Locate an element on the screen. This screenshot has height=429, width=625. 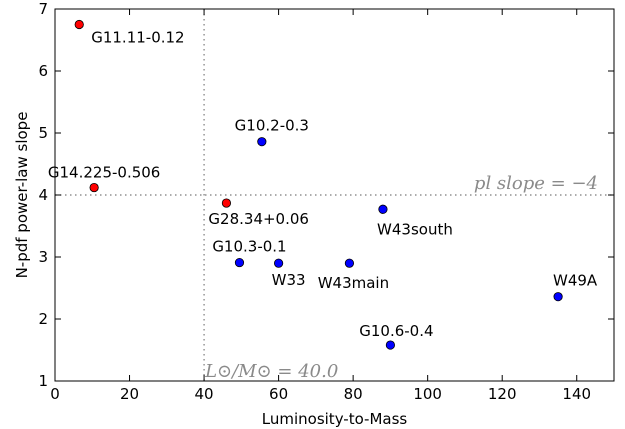
point-w49a is located at coordinates (558, 297).